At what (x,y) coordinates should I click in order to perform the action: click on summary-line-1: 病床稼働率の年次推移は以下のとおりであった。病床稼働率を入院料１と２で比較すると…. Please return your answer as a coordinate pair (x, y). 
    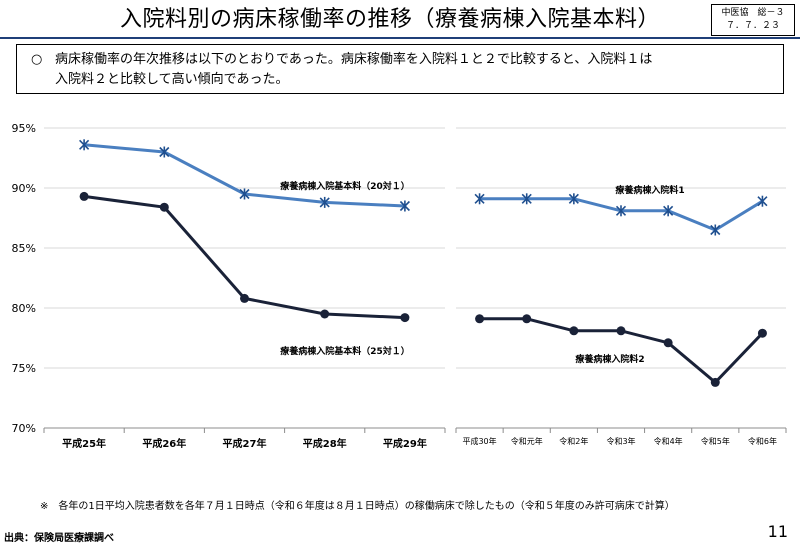
    Looking at the image, I should click on (354, 59).